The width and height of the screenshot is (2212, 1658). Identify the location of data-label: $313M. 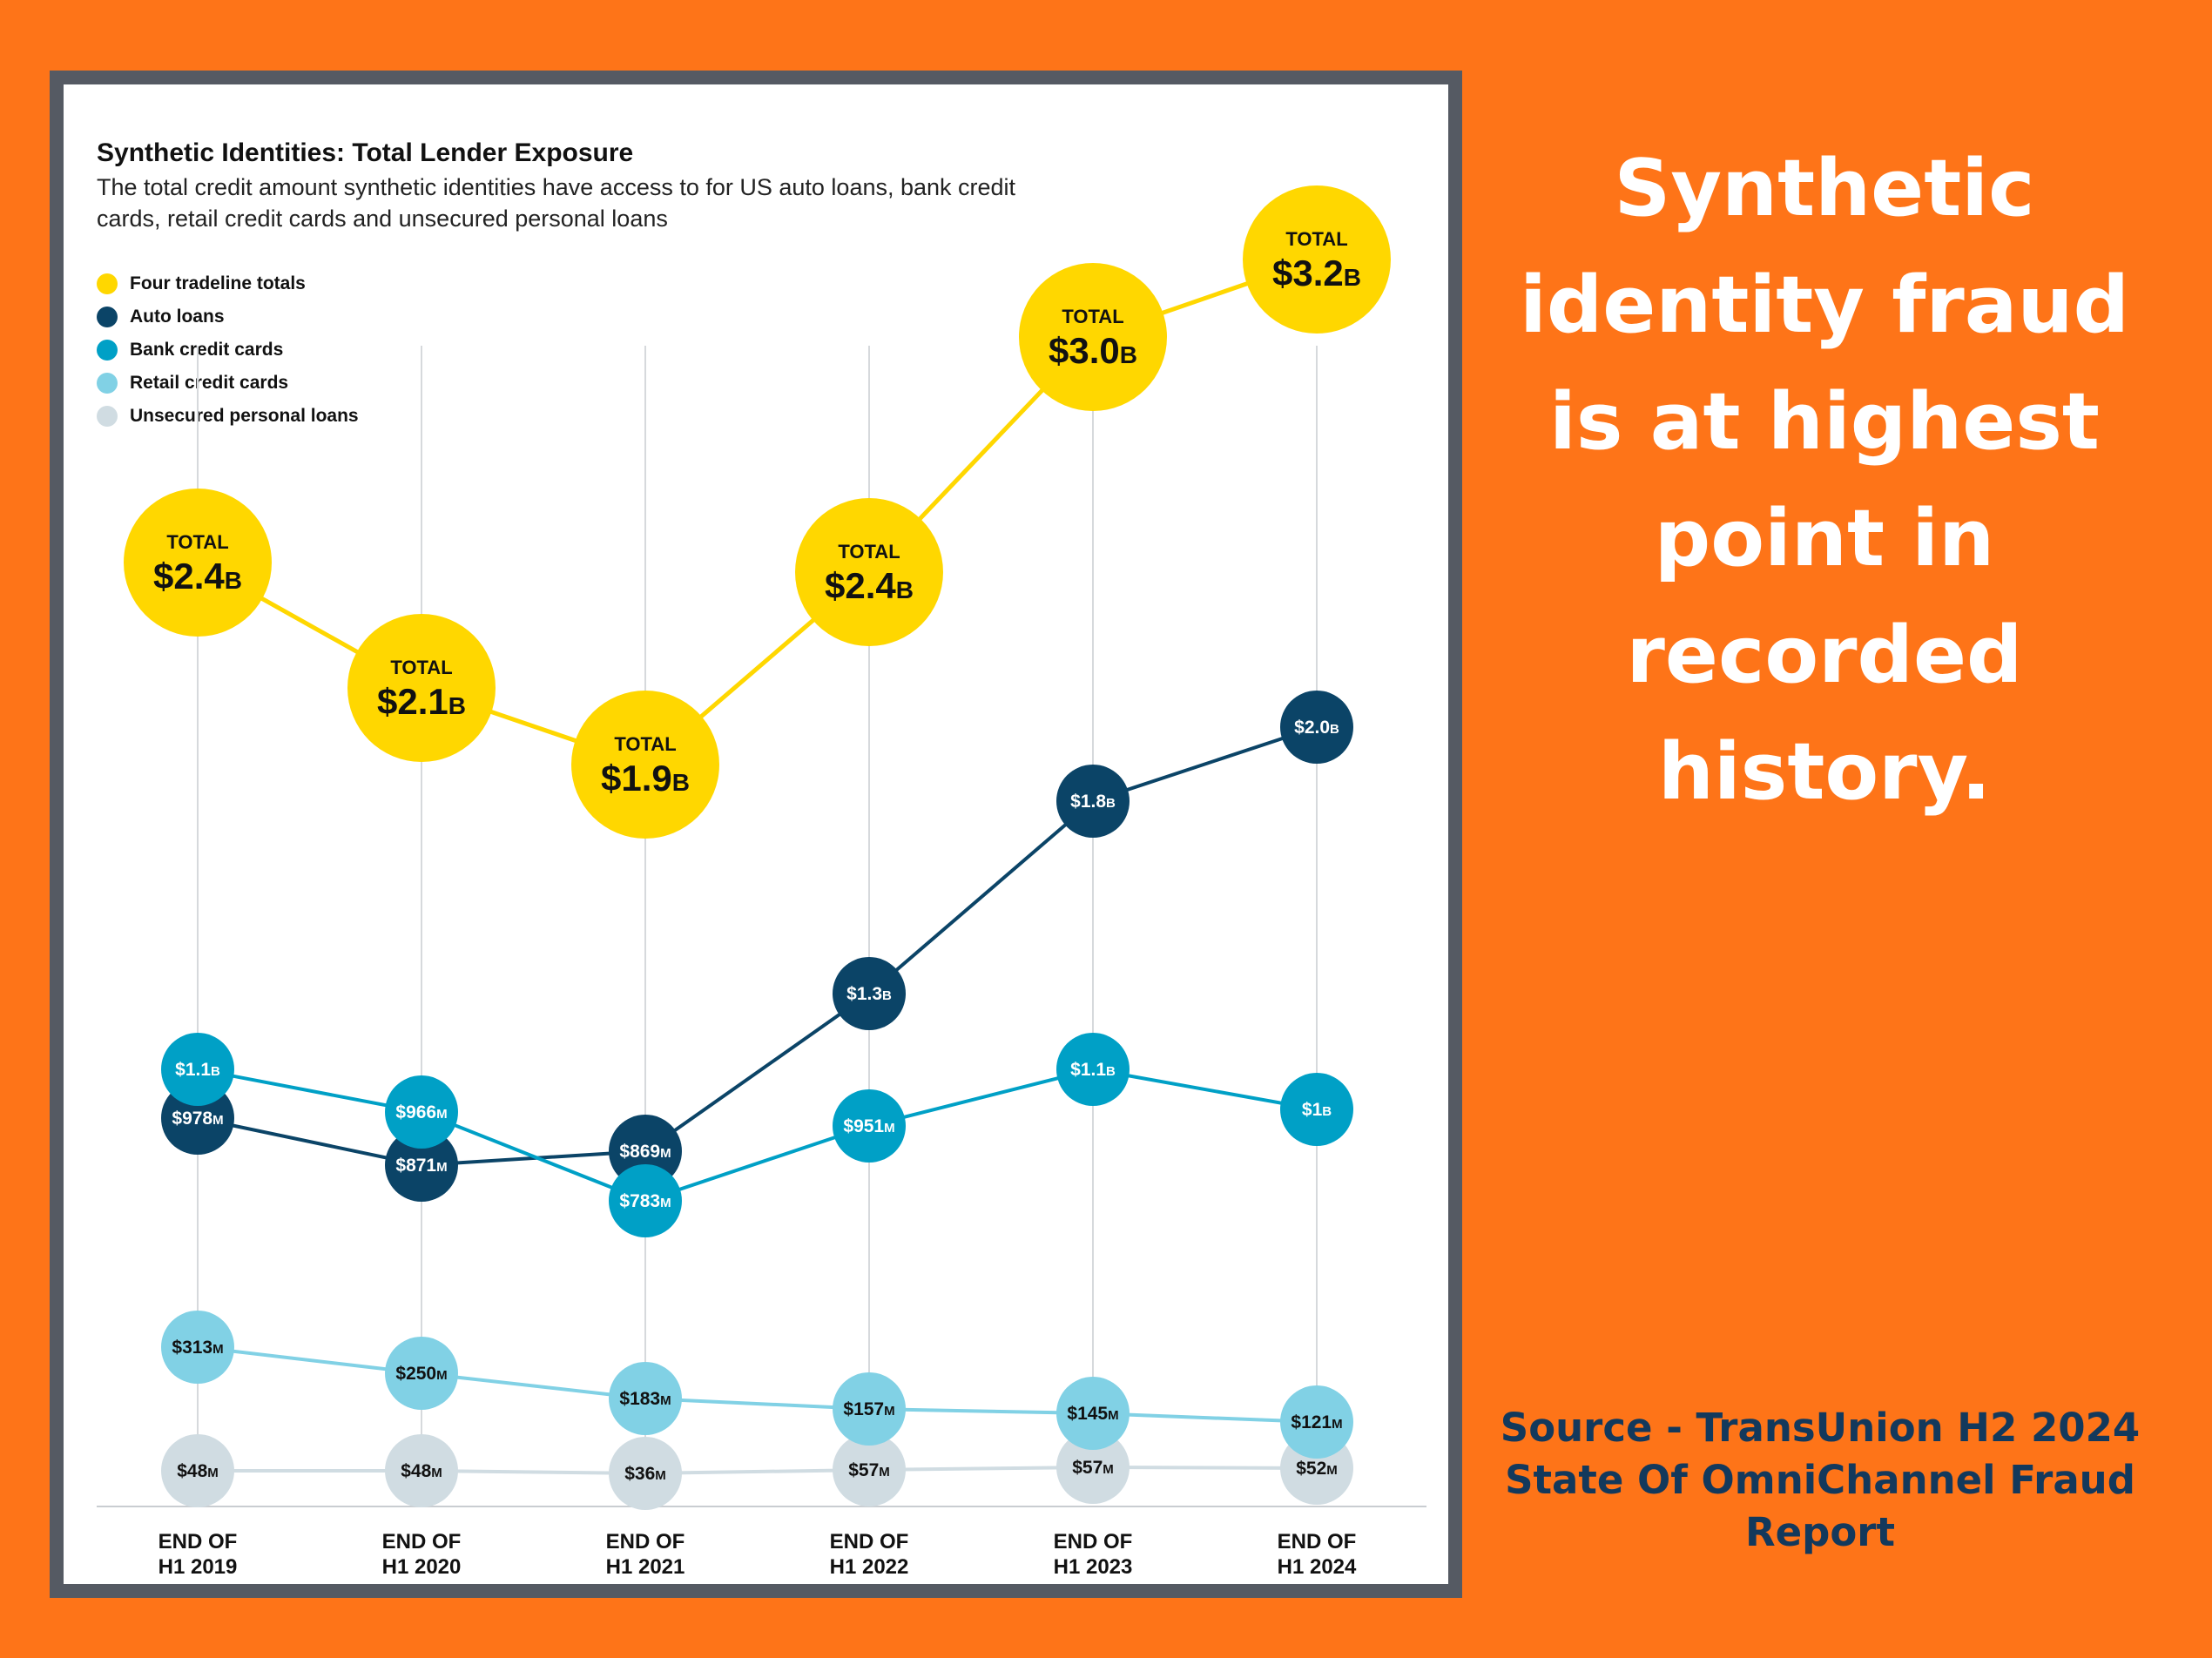
(198, 1348).